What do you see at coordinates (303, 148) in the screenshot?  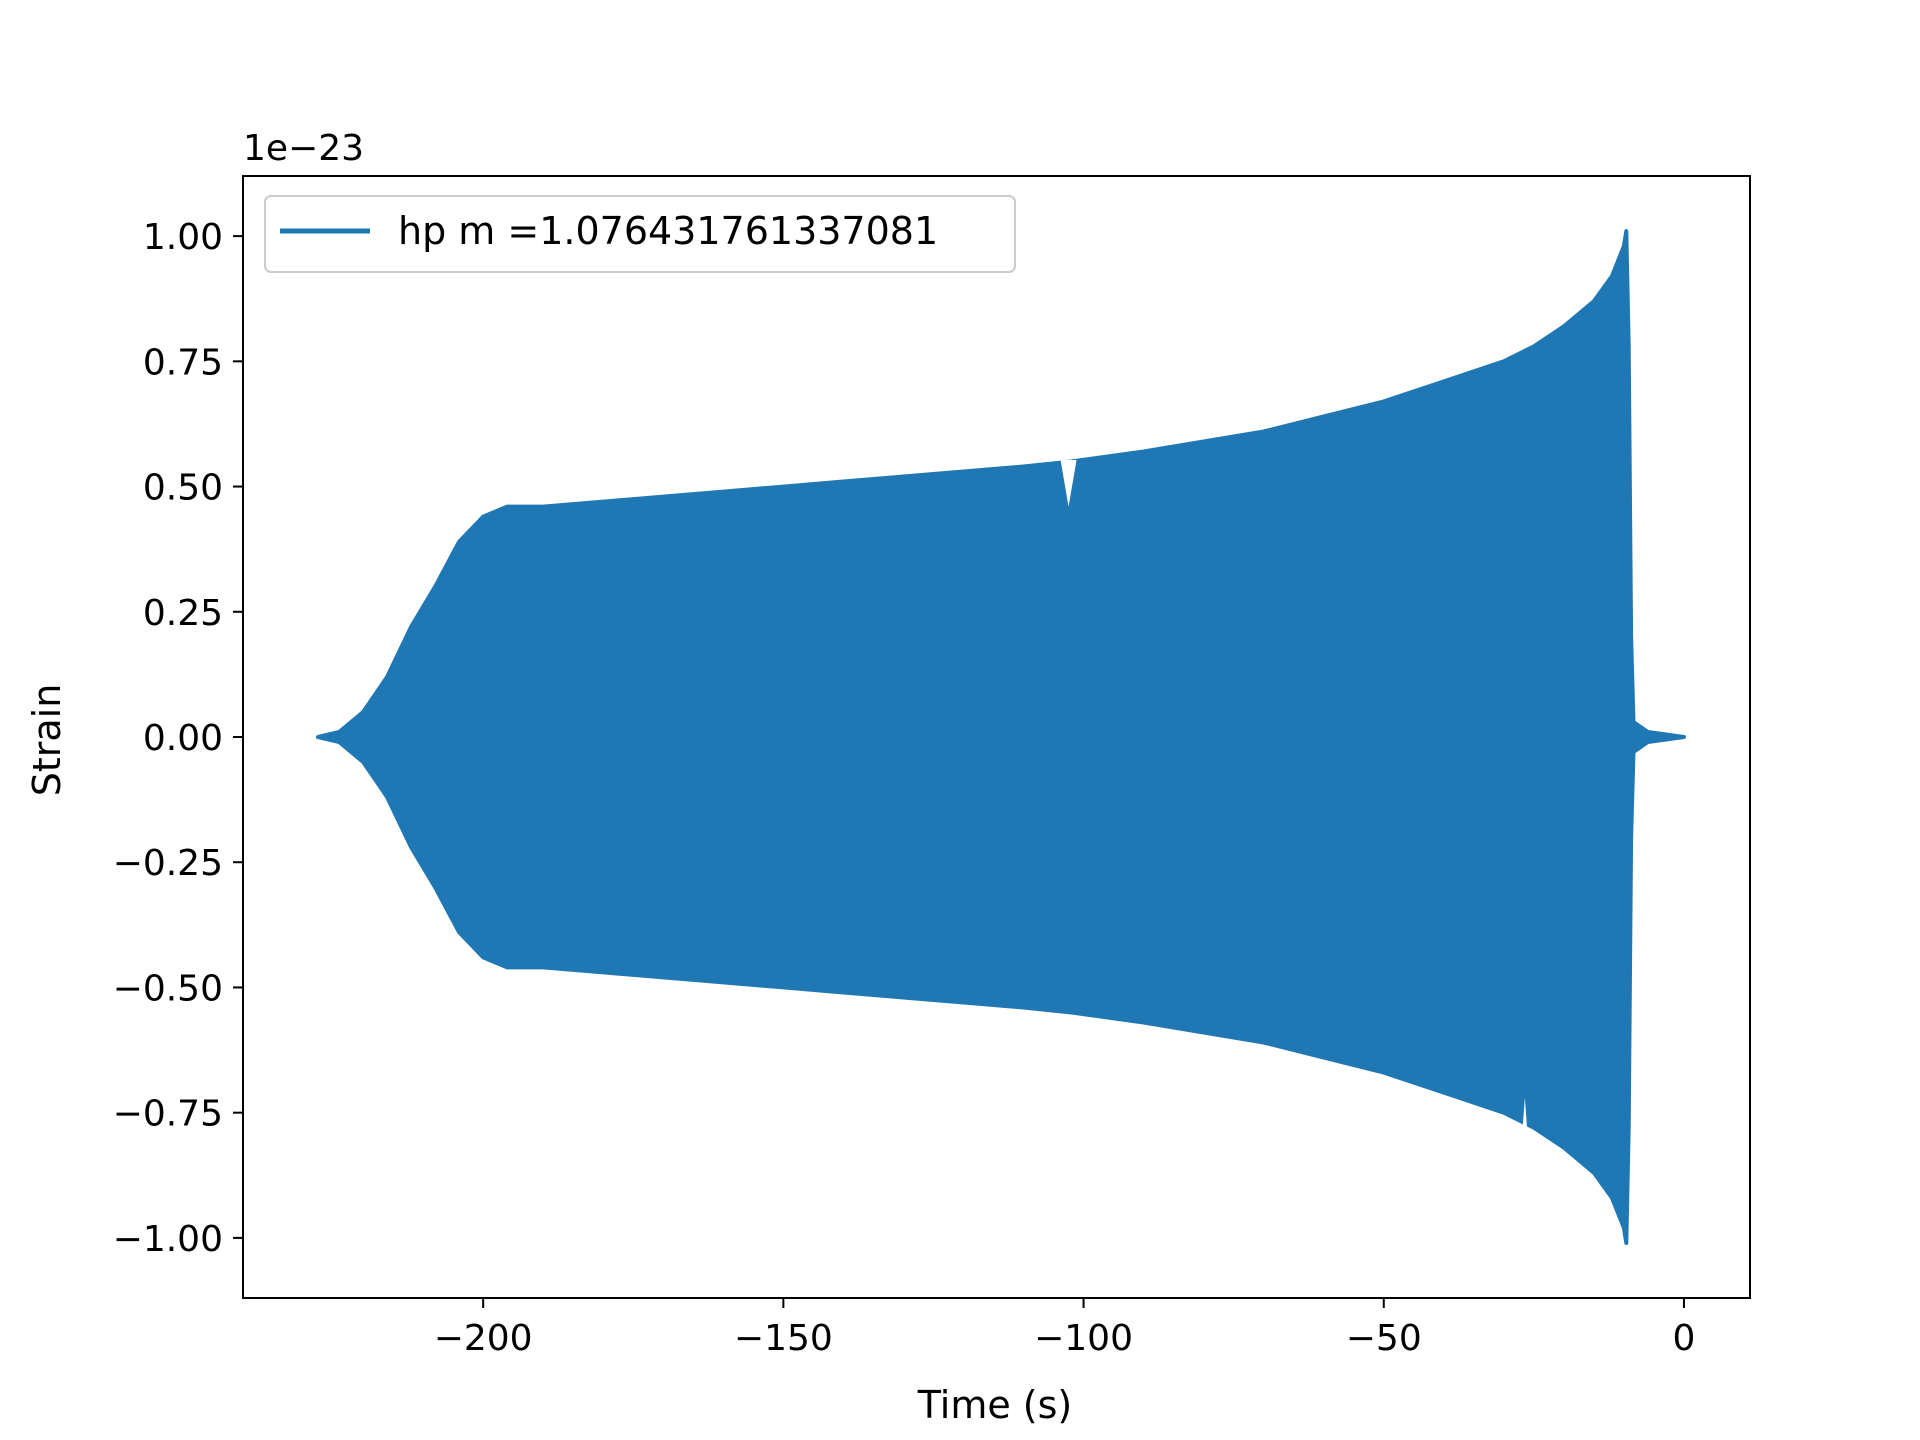 I see `y-offset-label: 1e−23` at bounding box center [303, 148].